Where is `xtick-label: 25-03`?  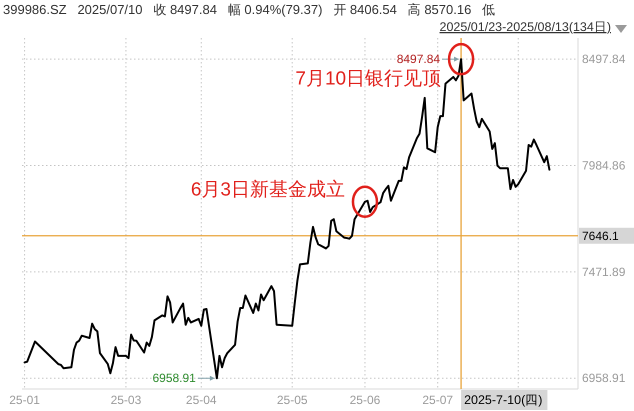 xtick-label: 25-03 is located at coordinates (126, 400).